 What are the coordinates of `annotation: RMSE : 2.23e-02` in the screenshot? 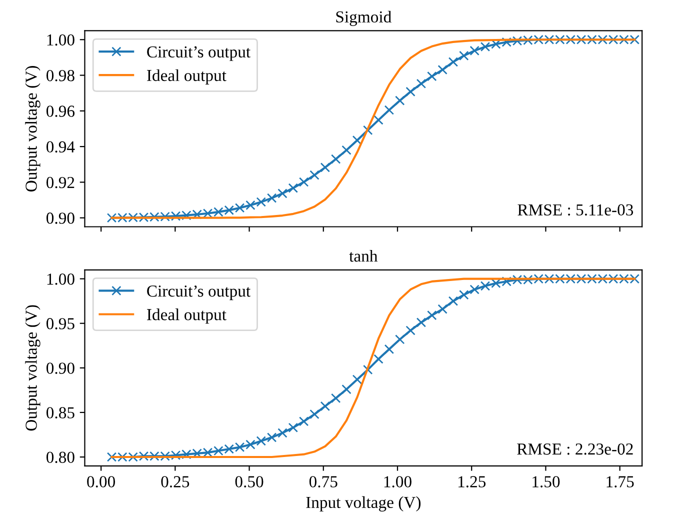 It's located at (575, 449).